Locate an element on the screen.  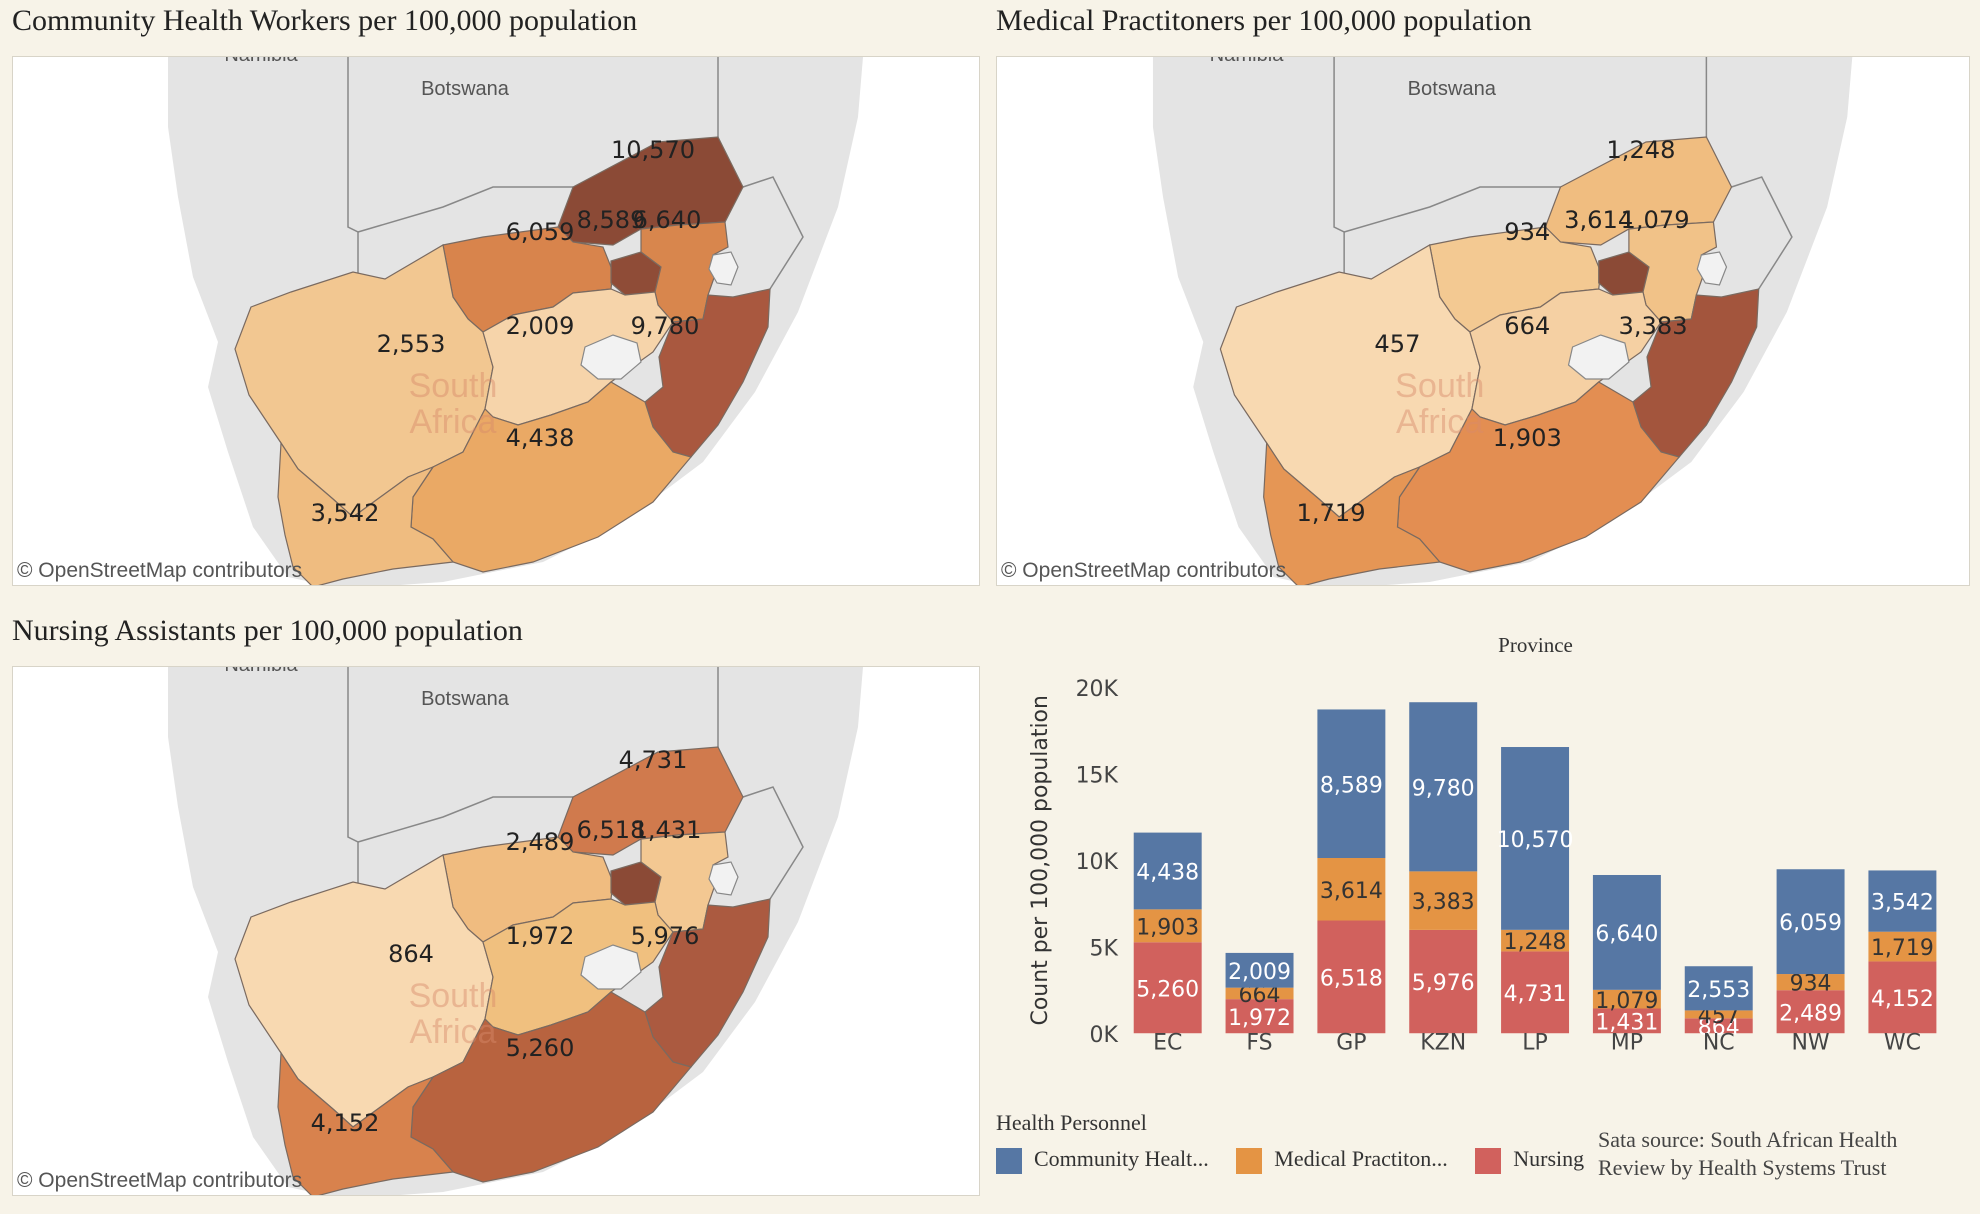
province-value-wc: 4,152 is located at coordinates (345, 1123).